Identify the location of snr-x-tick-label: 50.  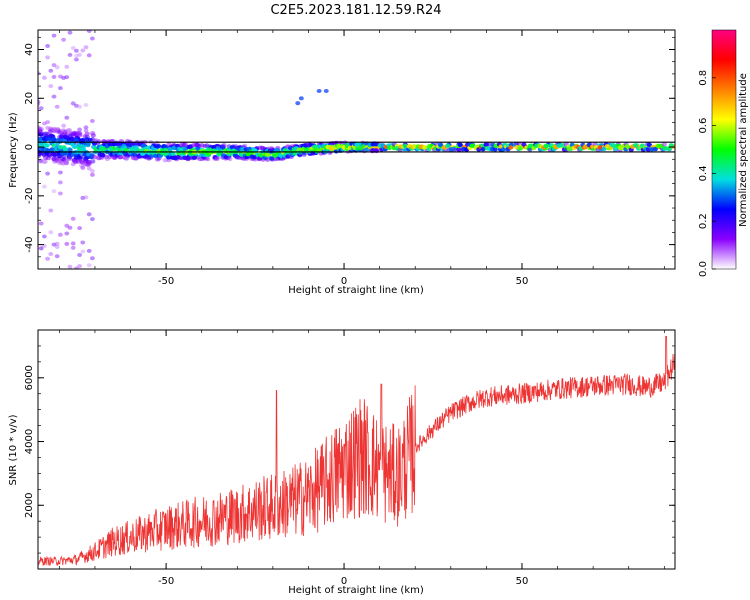
(522, 581).